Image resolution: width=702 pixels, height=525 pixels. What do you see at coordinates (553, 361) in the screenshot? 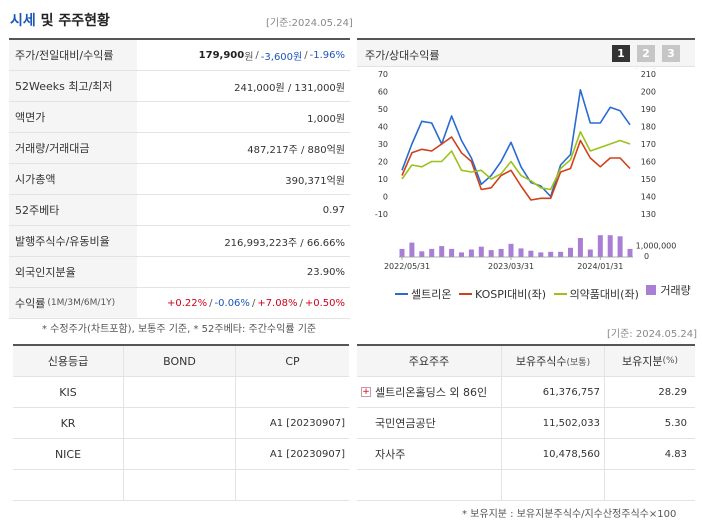
I see `column-header: 보유주식수 (보통)` at bounding box center [553, 361].